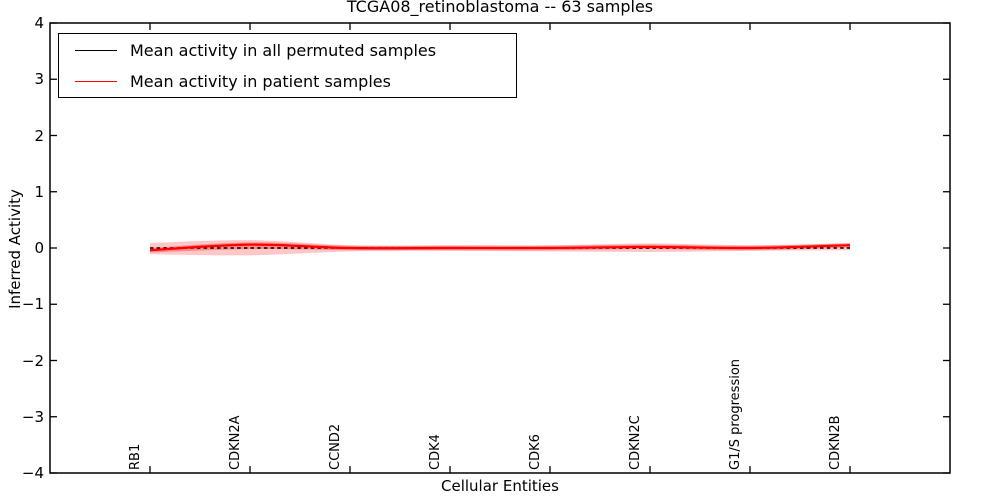 Image resolution: width=1000 pixels, height=500 pixels. Describe the element at coordinates (32, 416) in the screenshot. I see `y-tick-label--3: −3` at that location.